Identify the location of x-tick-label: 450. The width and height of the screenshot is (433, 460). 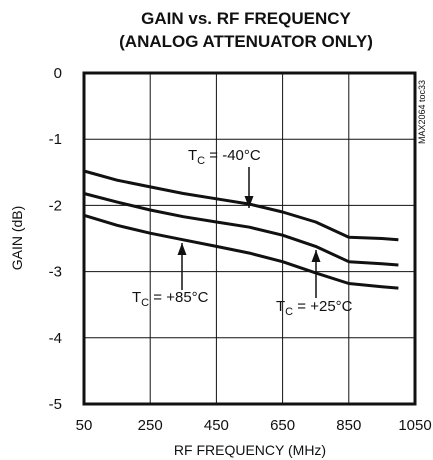
(216, 425).